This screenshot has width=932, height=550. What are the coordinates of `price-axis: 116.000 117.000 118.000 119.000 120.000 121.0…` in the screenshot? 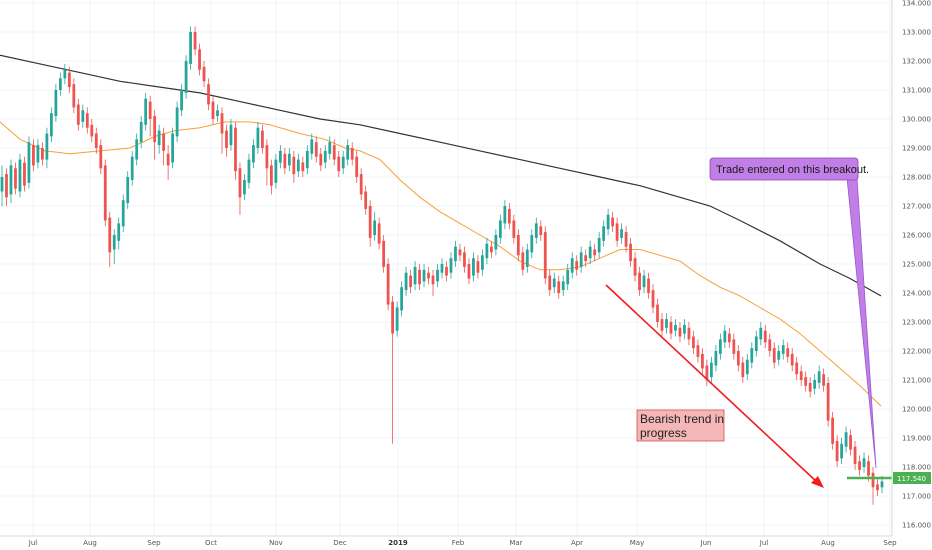 It's located at (911, 268).